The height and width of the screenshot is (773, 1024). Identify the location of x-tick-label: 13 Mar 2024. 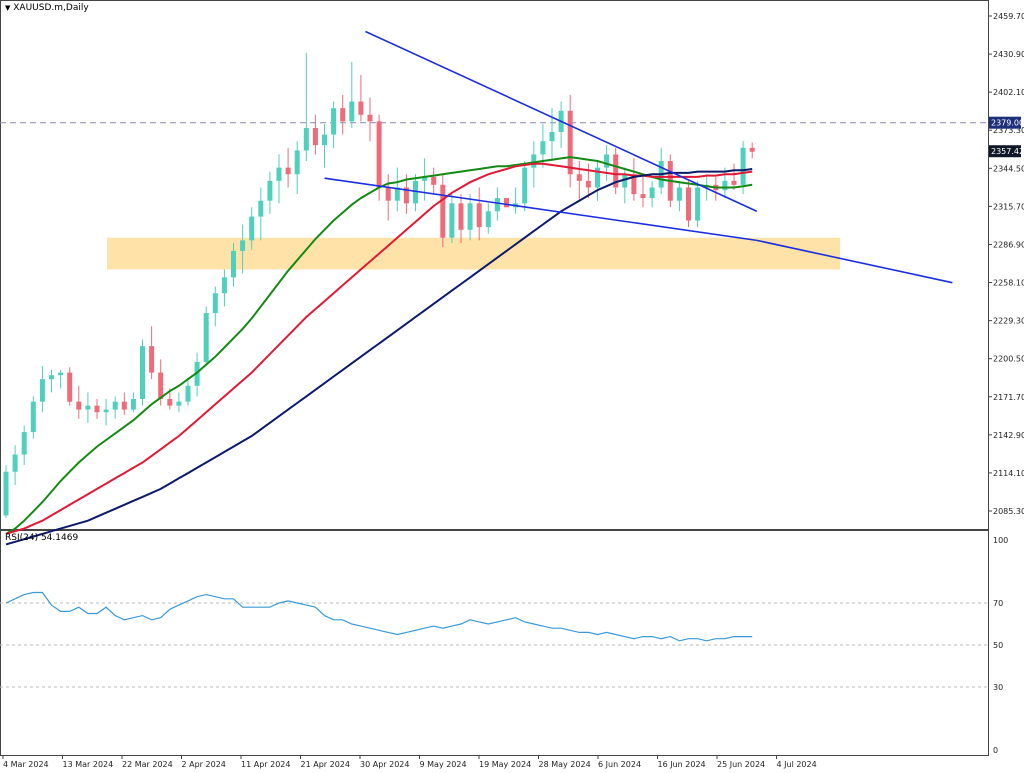
(88, 764).